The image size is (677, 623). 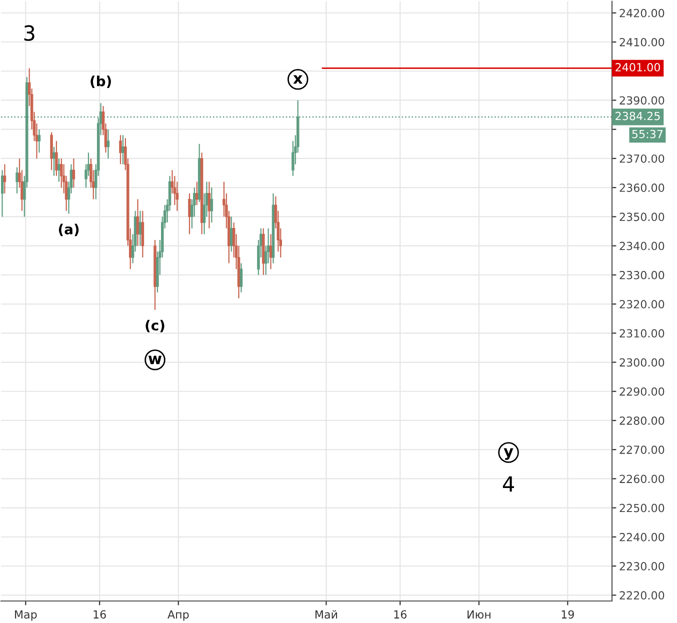 I want to click on y-tick-label: 2250.00, so click(x=642, y=508).